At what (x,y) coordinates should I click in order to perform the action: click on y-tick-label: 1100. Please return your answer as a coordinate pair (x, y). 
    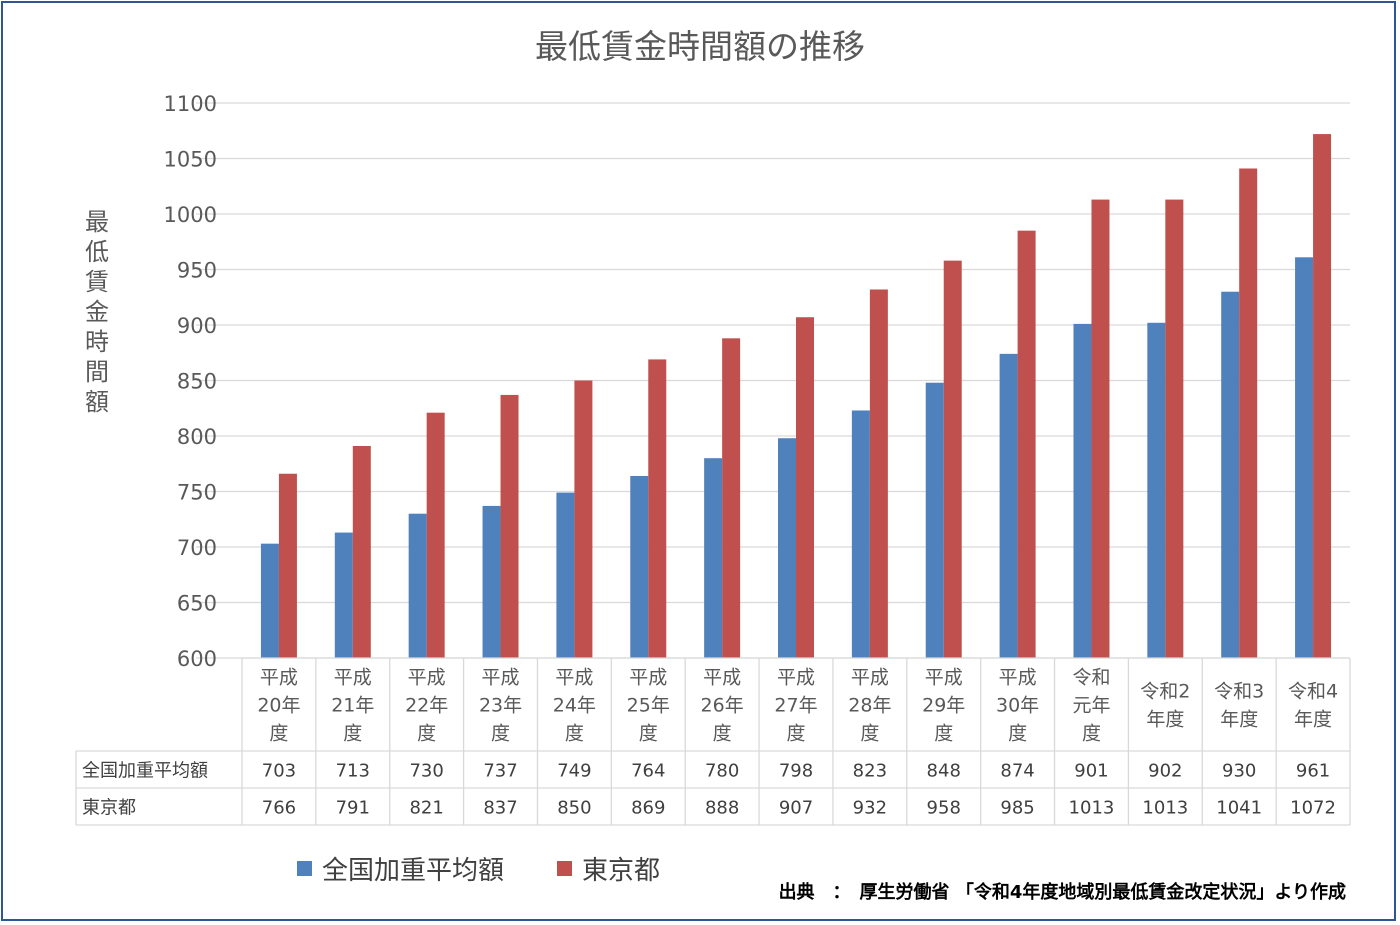
    Looking at the image, I should click on (190, 104).